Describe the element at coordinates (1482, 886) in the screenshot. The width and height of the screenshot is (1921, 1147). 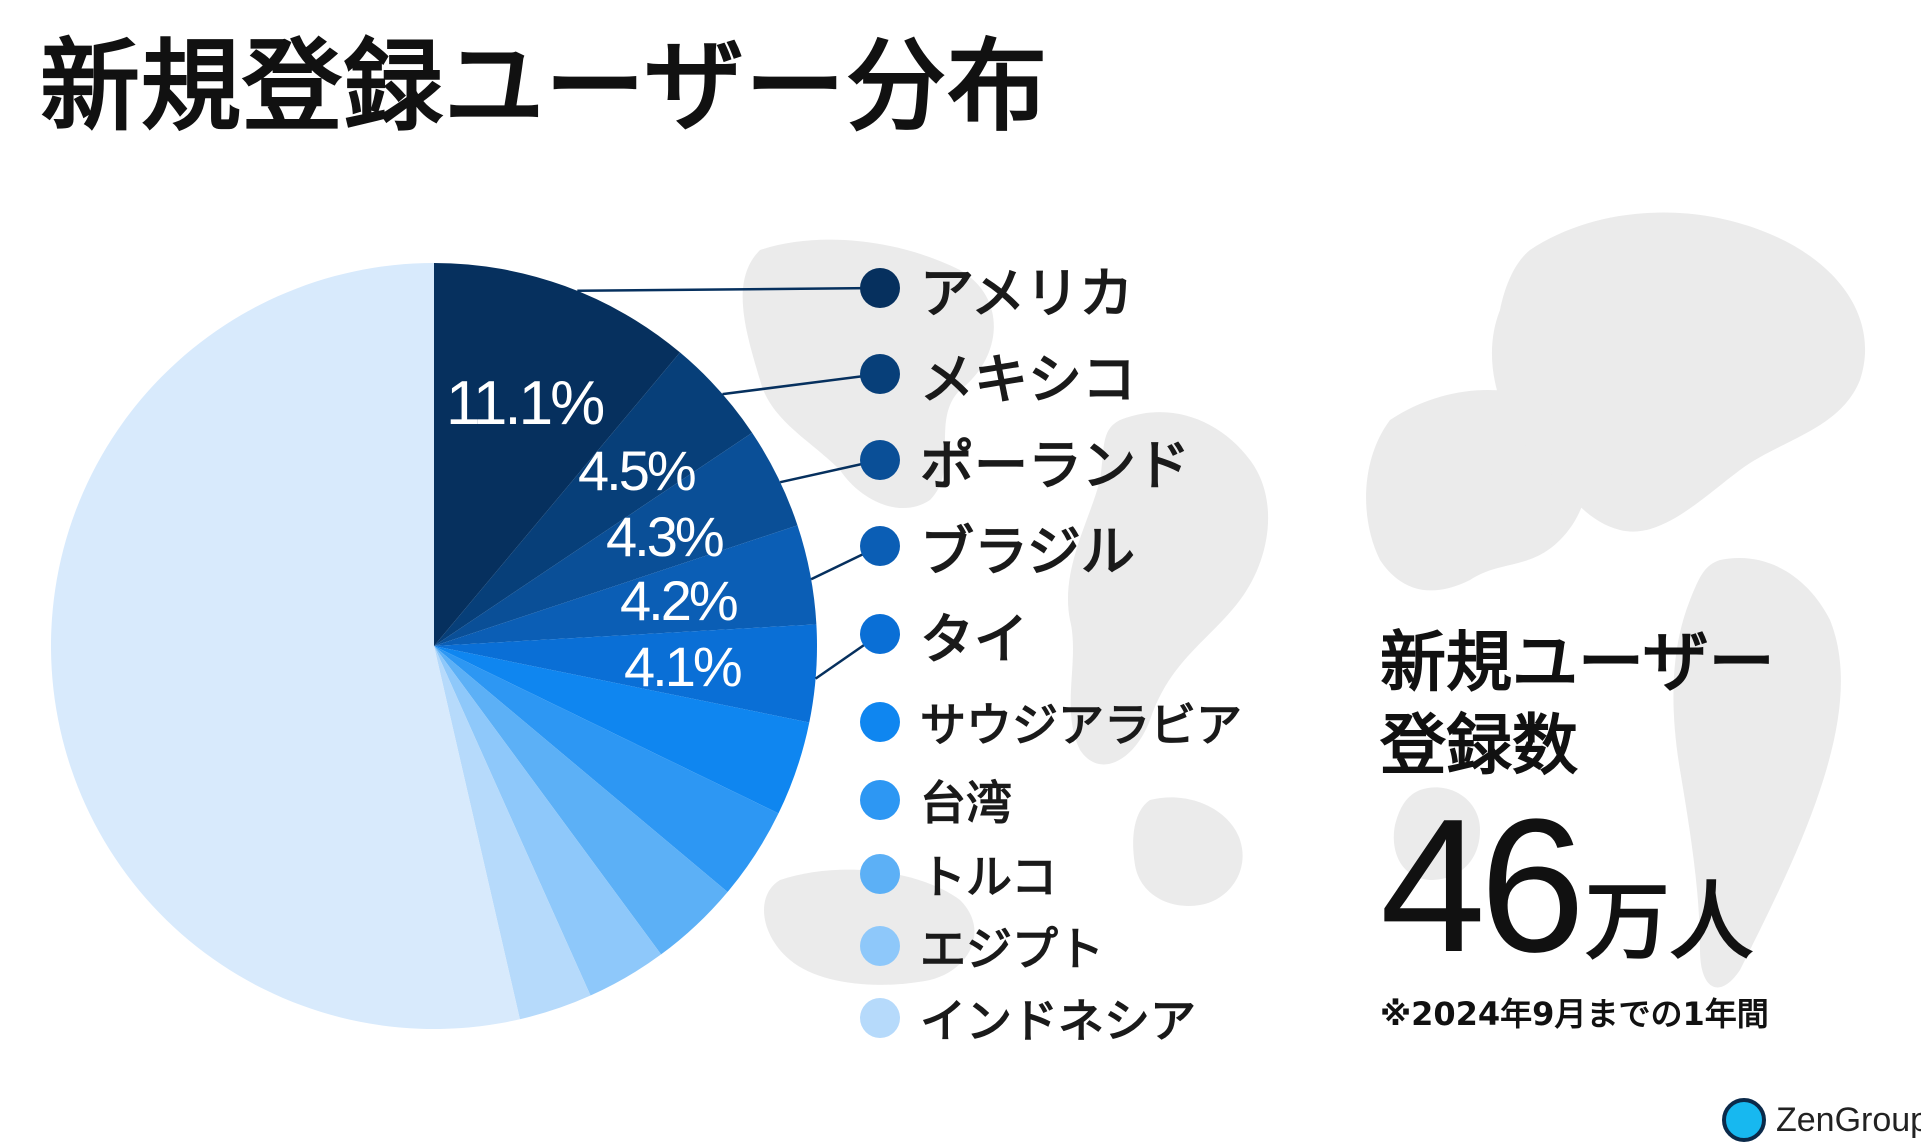
I see `summary-number: 46` at that location.